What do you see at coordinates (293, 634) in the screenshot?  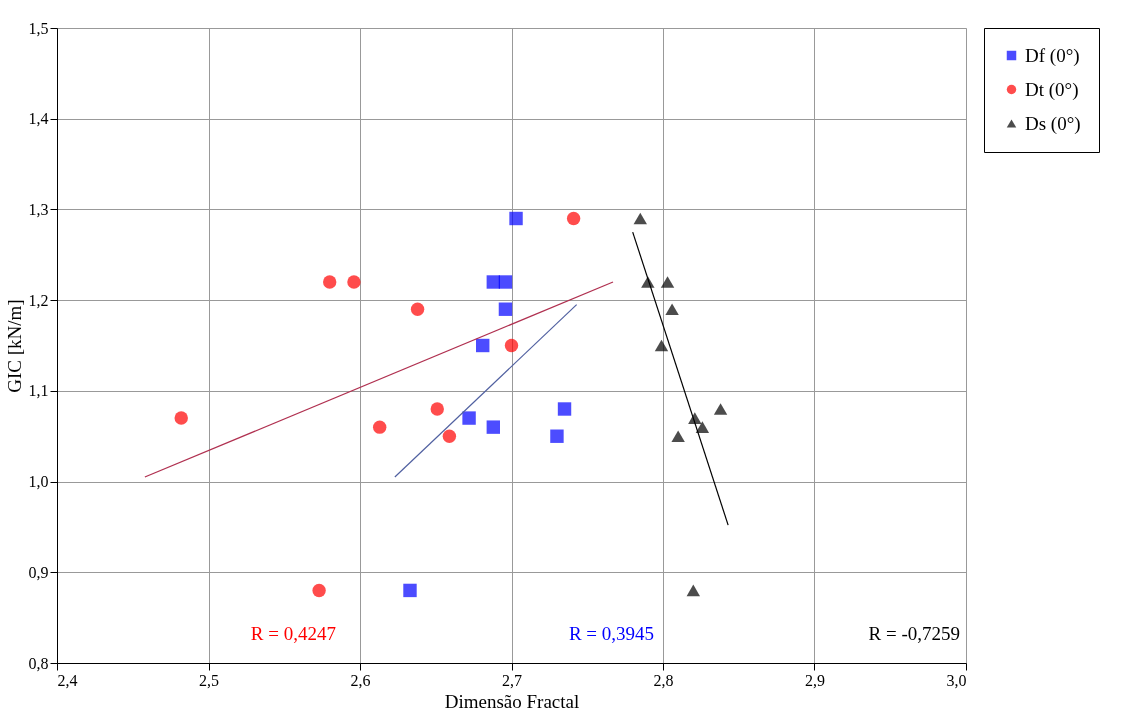 I see `annotation: R = 0,4247` at bounding box center [293, 634].